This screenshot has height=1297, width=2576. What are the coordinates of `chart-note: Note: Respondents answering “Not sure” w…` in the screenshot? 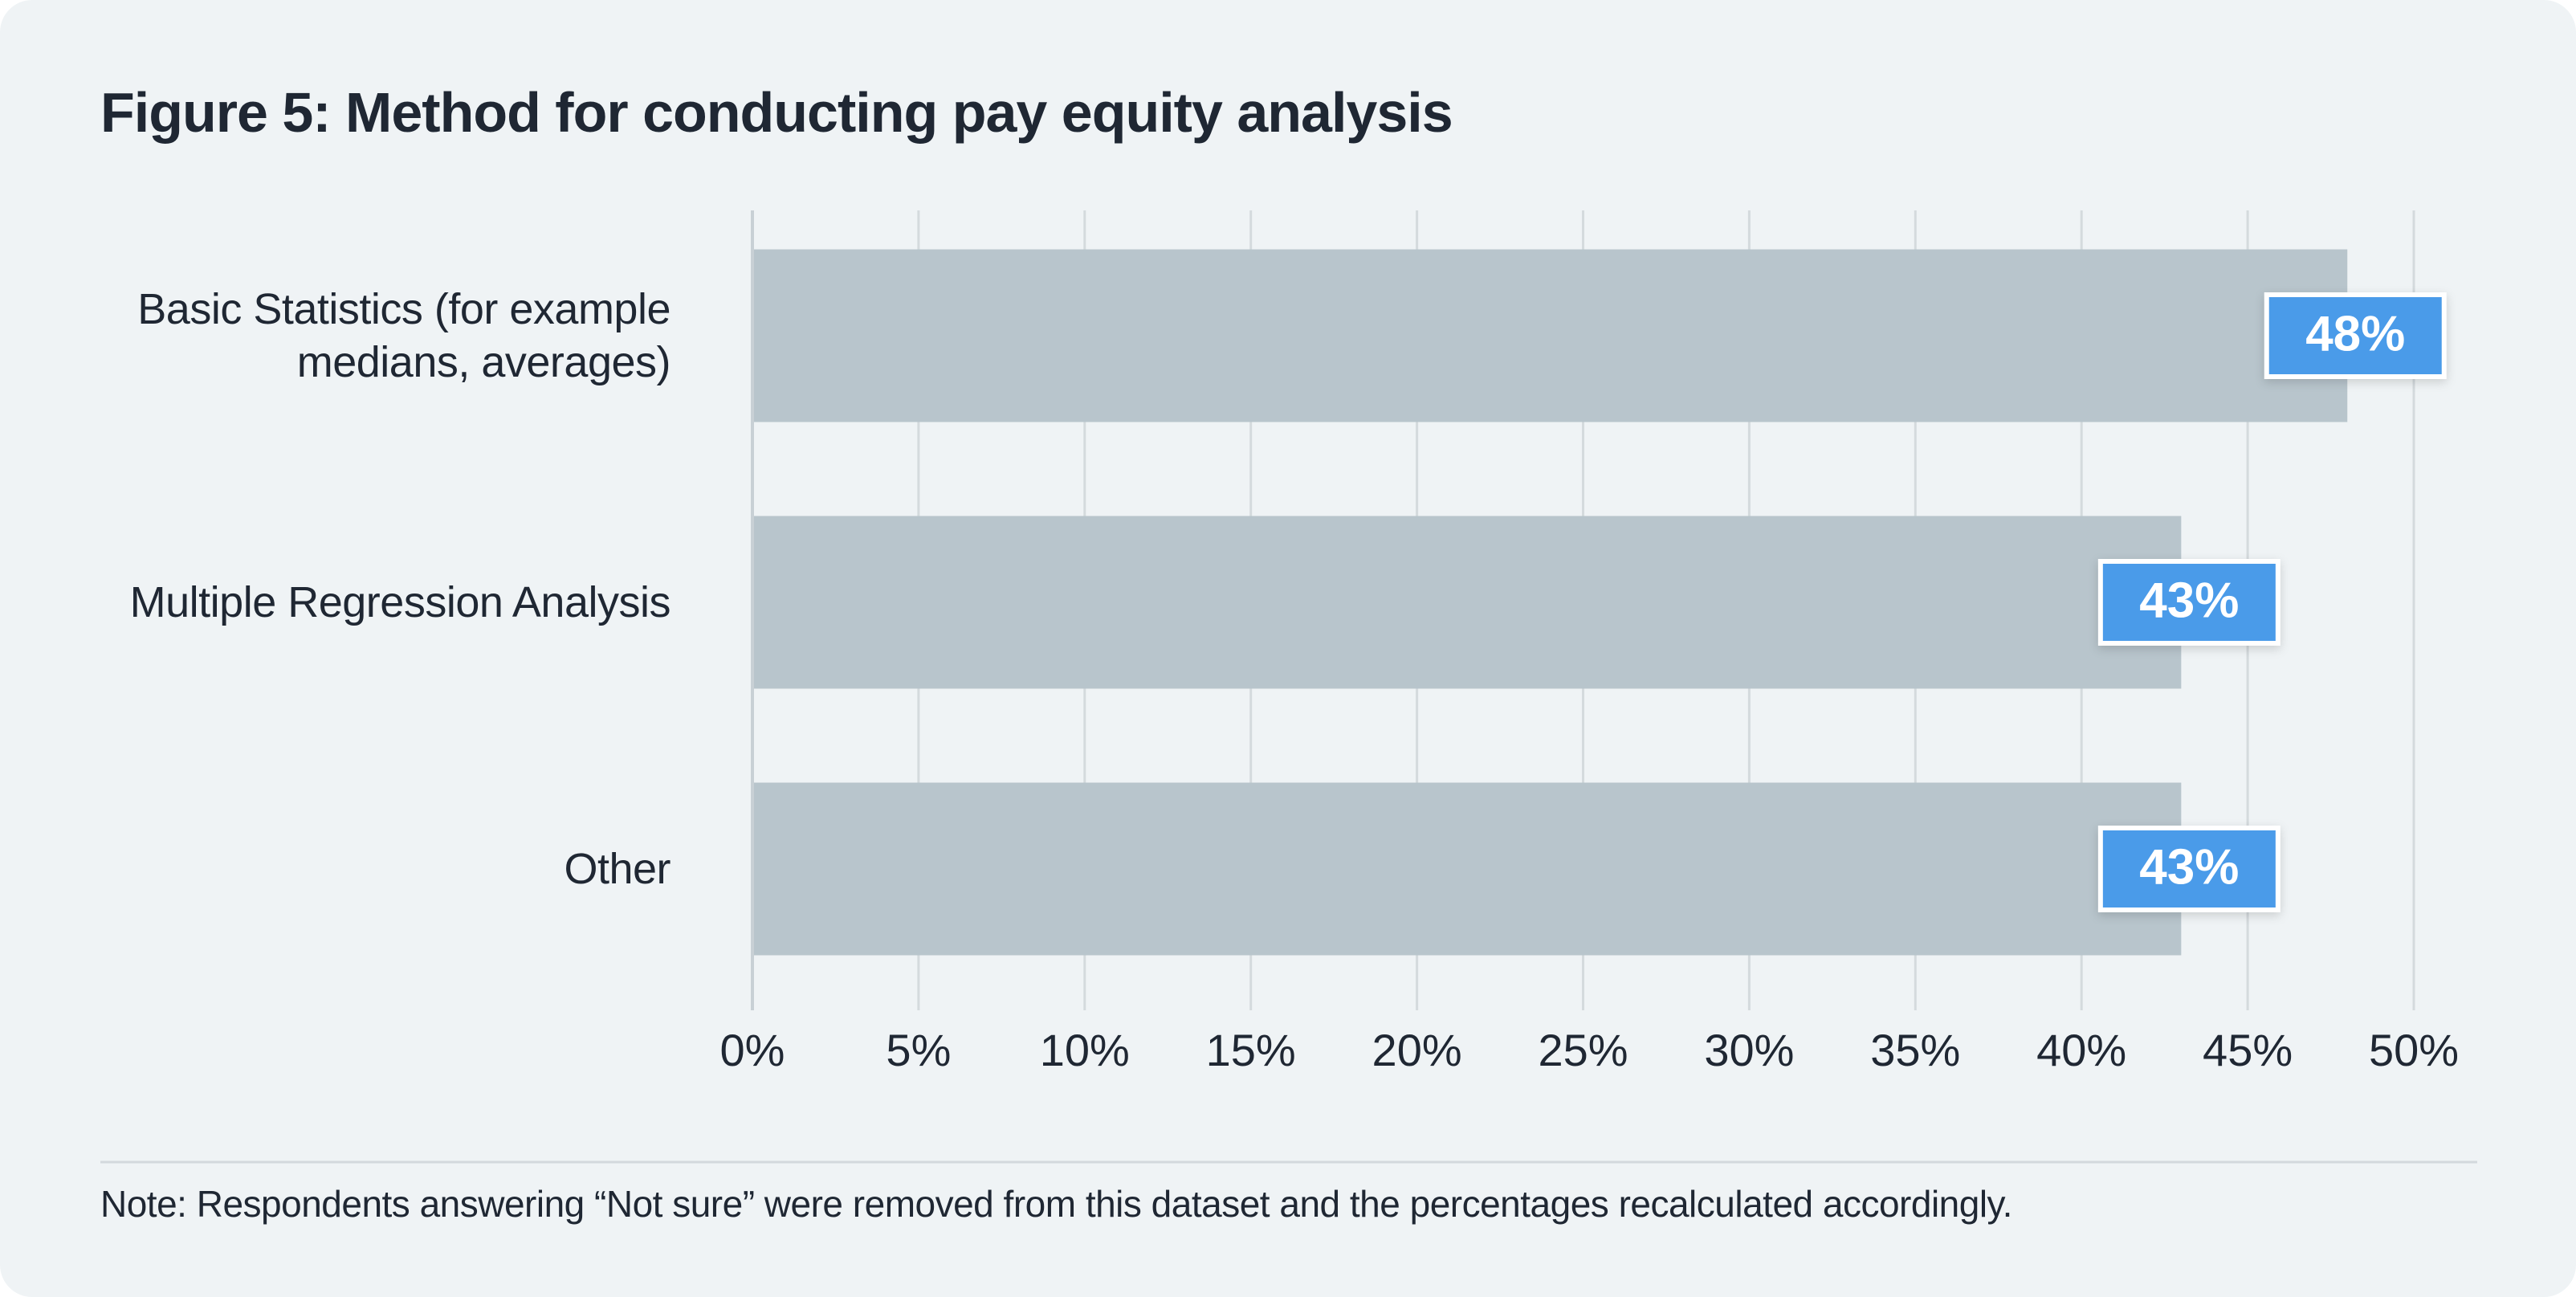 It's located at (1056, 1204).